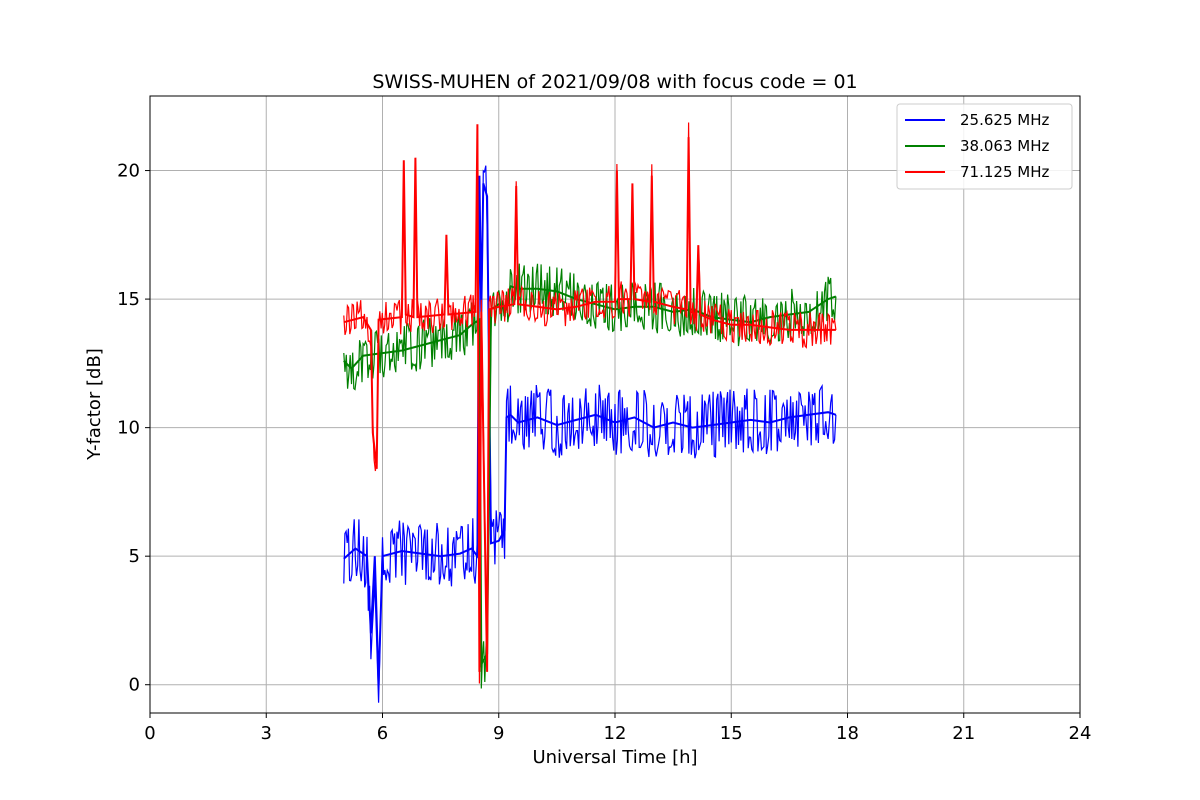 This screenshot has height=800, width=1200. I want to click on y-tick-label-4: 20, so click(128, 171).